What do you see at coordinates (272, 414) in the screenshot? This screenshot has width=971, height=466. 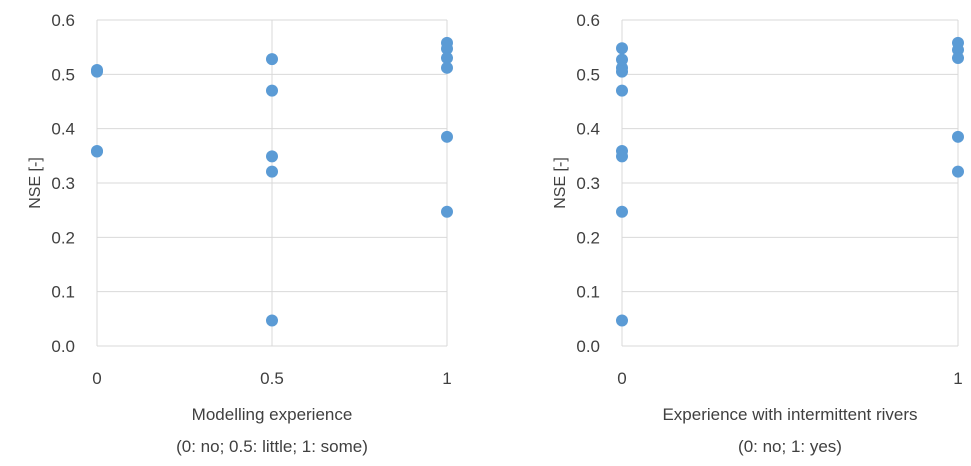 I see `x-axis-label-line: Modelling experience` at bounding box center [272, 414].